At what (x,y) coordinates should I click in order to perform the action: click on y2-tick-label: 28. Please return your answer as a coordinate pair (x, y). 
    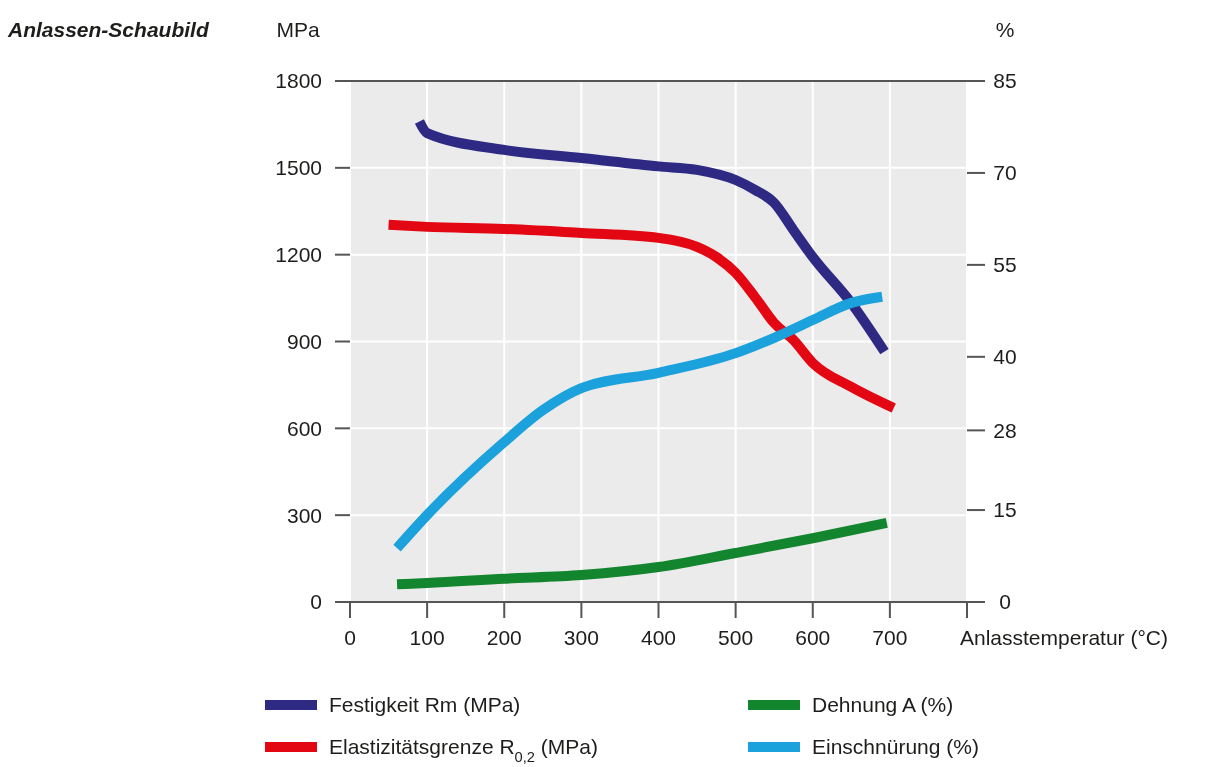
    Looking at the image, I should click on (1005, 430).